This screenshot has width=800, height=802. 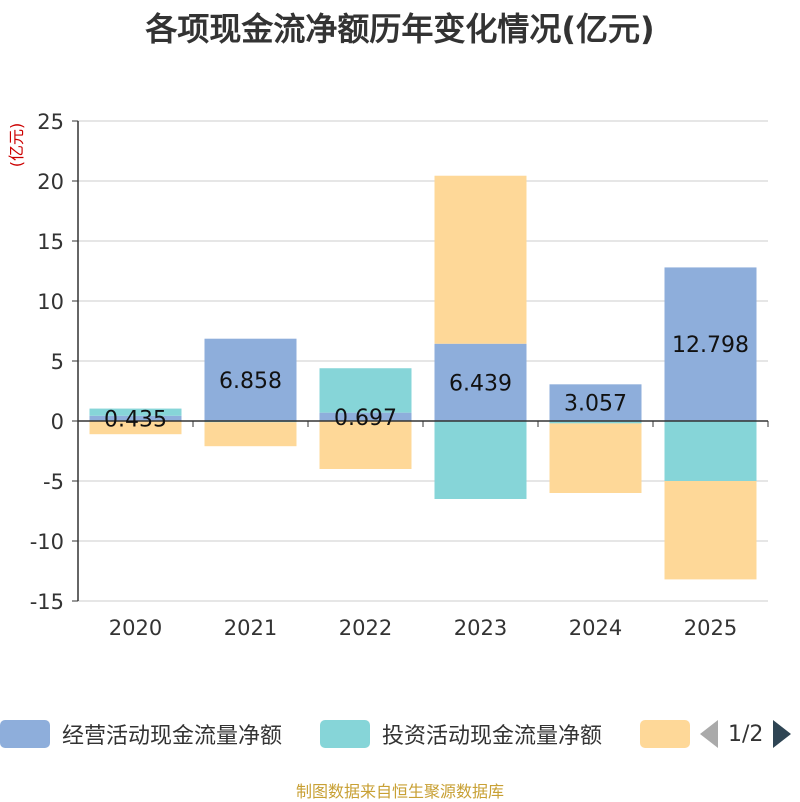 What do you see at coordinates (50, 242) in the screenshot?
I see `y-tick-label: 15` at bounding box center [50, 242].